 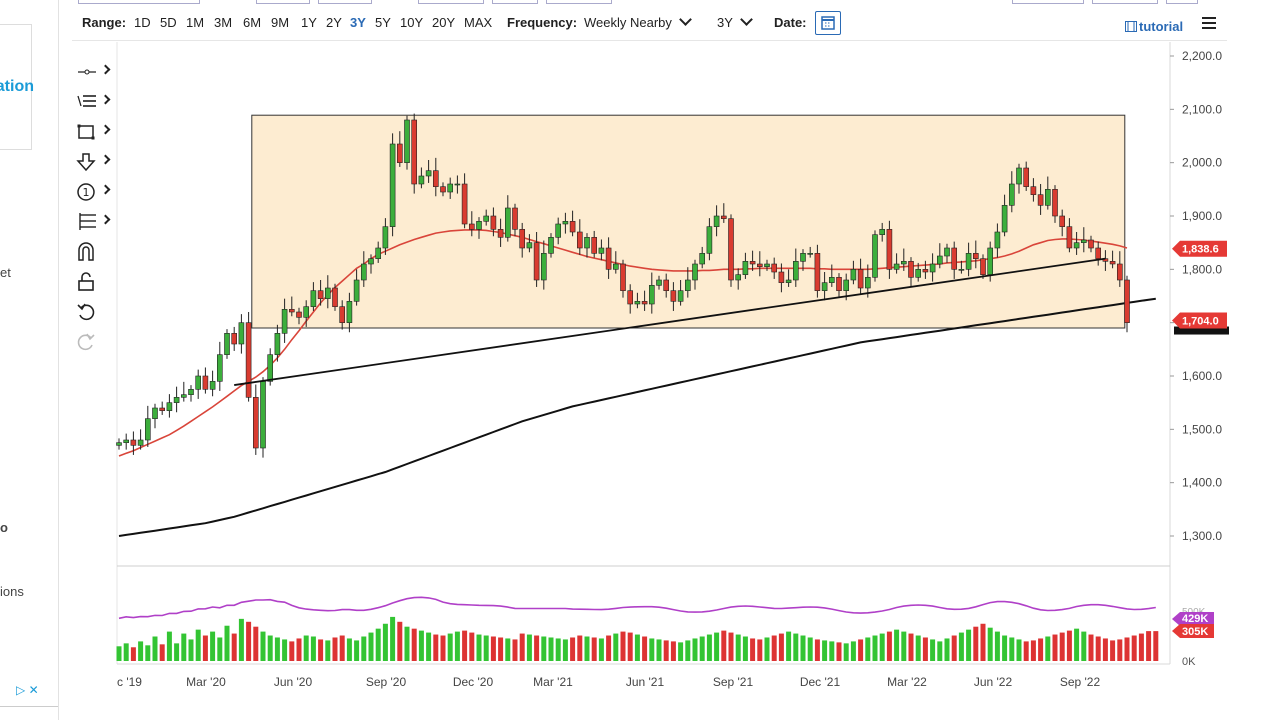 I want to click on range-1y: 1Y, so click(x=309, y=22).